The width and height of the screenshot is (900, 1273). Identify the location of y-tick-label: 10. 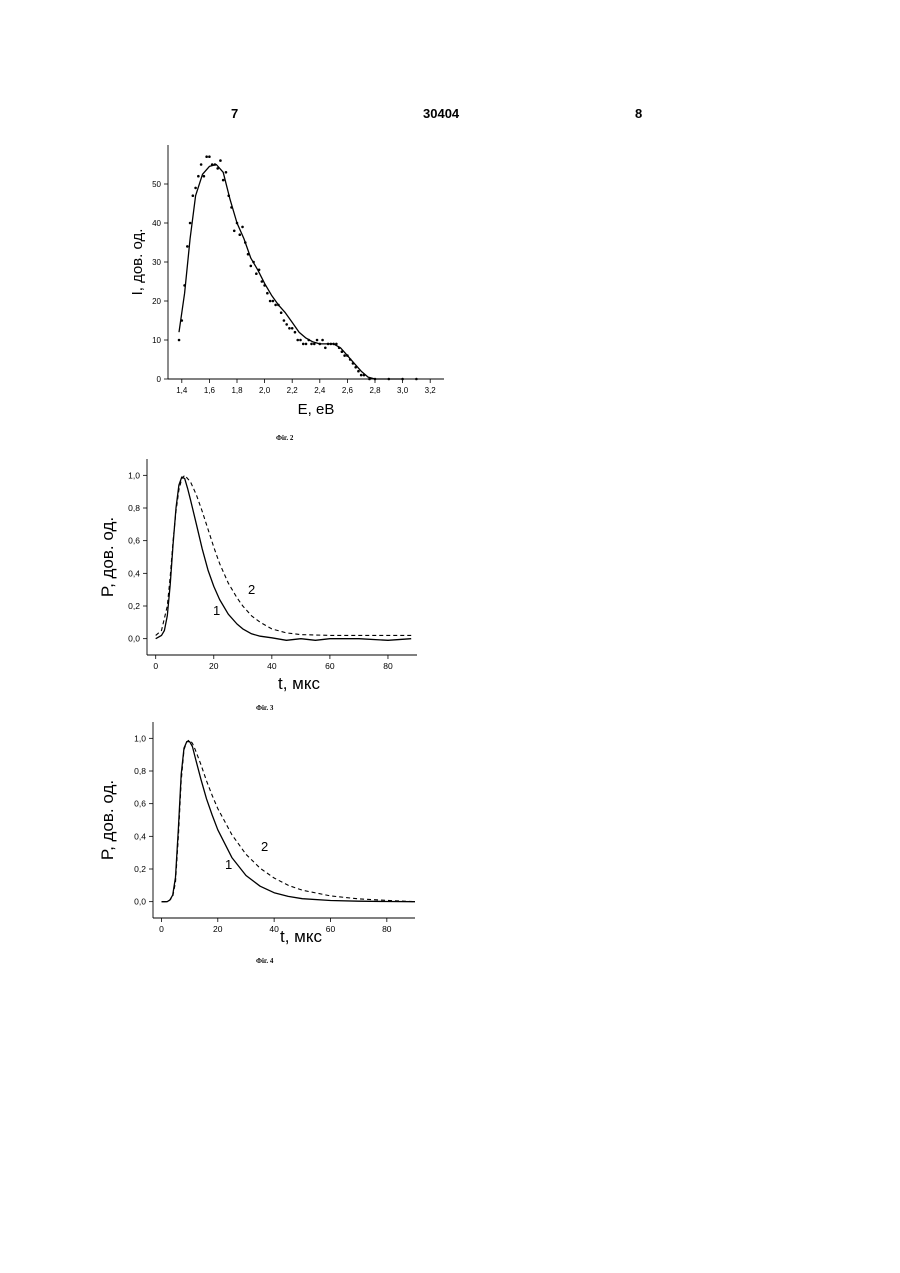
(156, 340).